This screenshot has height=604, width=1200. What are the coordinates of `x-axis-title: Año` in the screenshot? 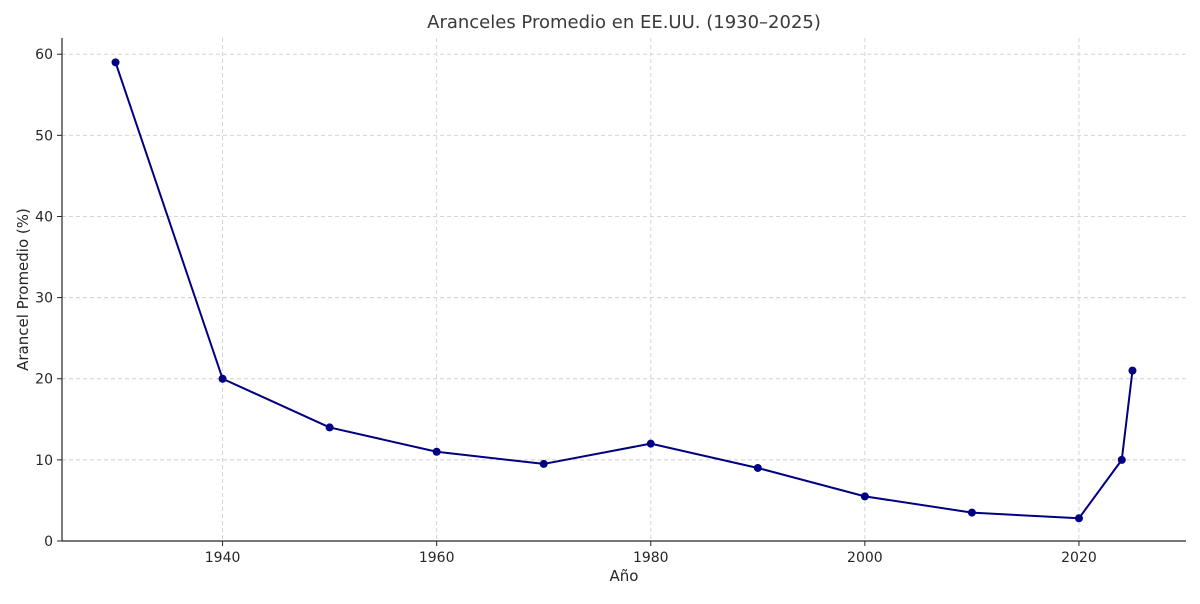 It's located at (624, 576).